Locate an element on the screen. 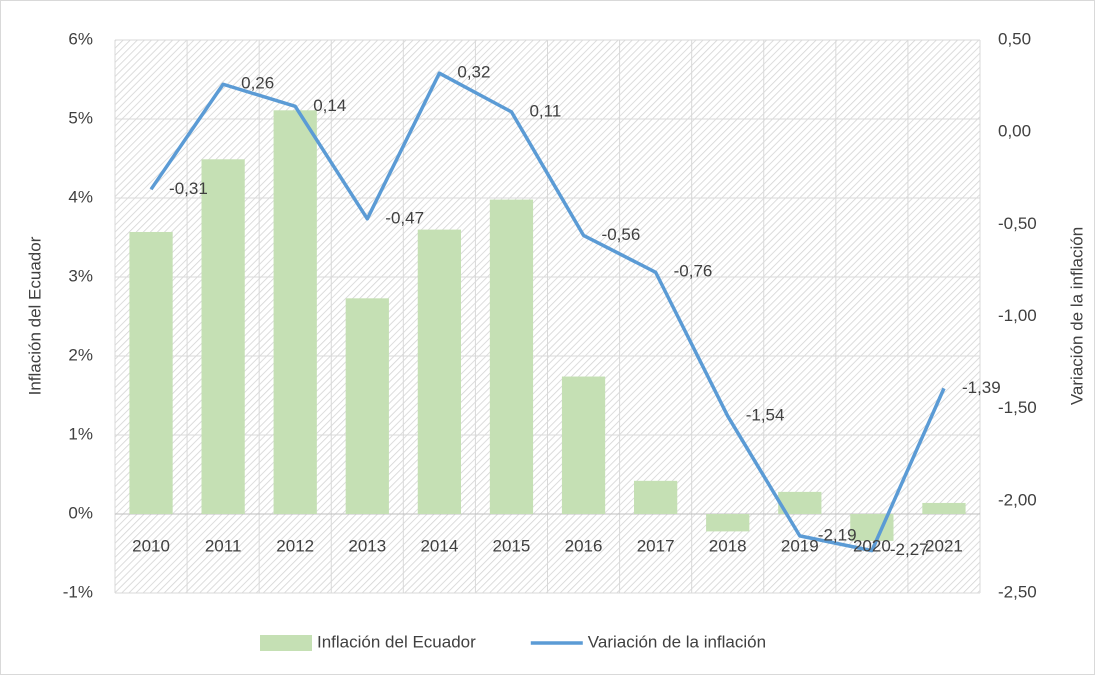  data-label: -0,31 is located at coordinates (188, 188).